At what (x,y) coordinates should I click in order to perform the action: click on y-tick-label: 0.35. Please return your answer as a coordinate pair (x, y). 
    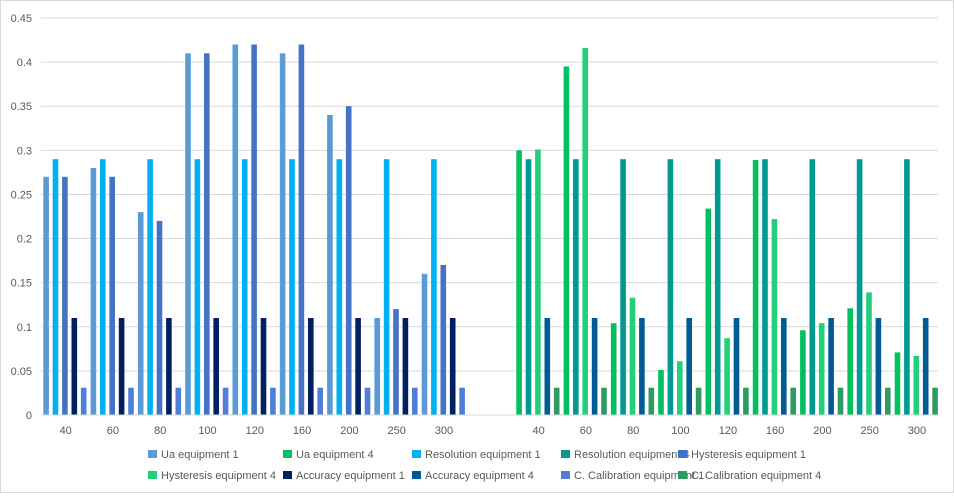
    Looking at the image, I should click on (21, 107).